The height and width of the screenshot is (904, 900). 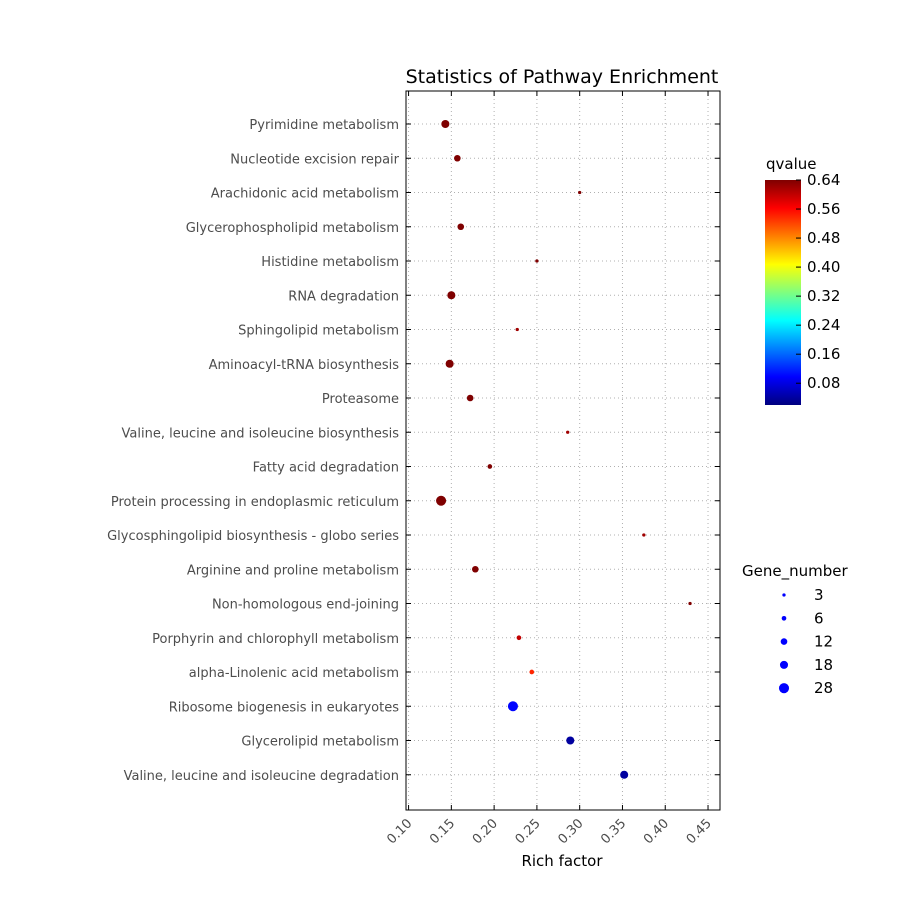 I want to click on colorbar-tick-label: 0.24, so click(x=823, y=325).